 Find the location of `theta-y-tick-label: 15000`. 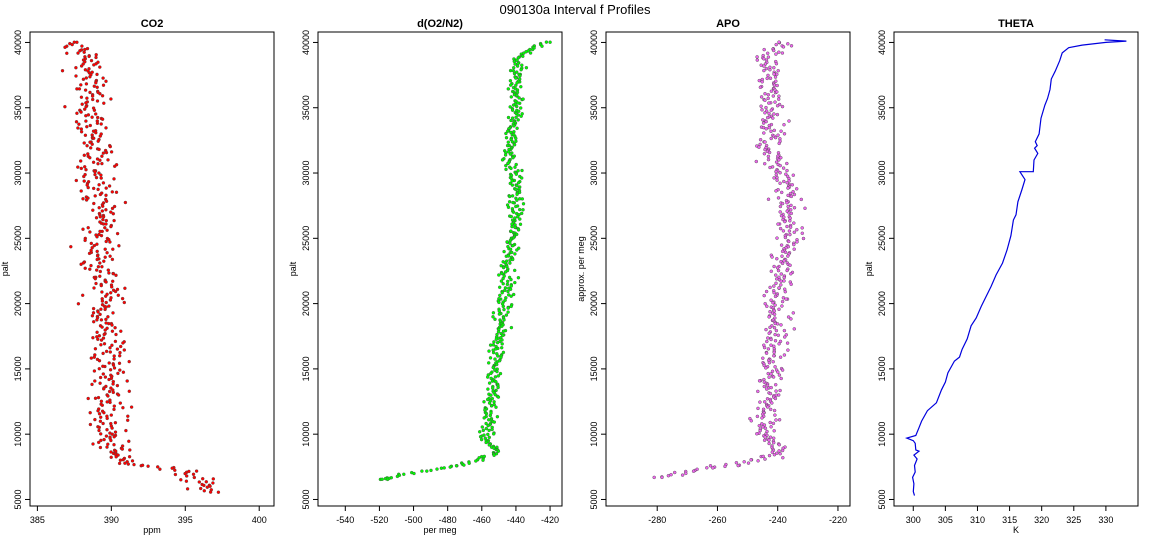

theta-y-tick-label: 15000 is located at coordinates (882, 368).